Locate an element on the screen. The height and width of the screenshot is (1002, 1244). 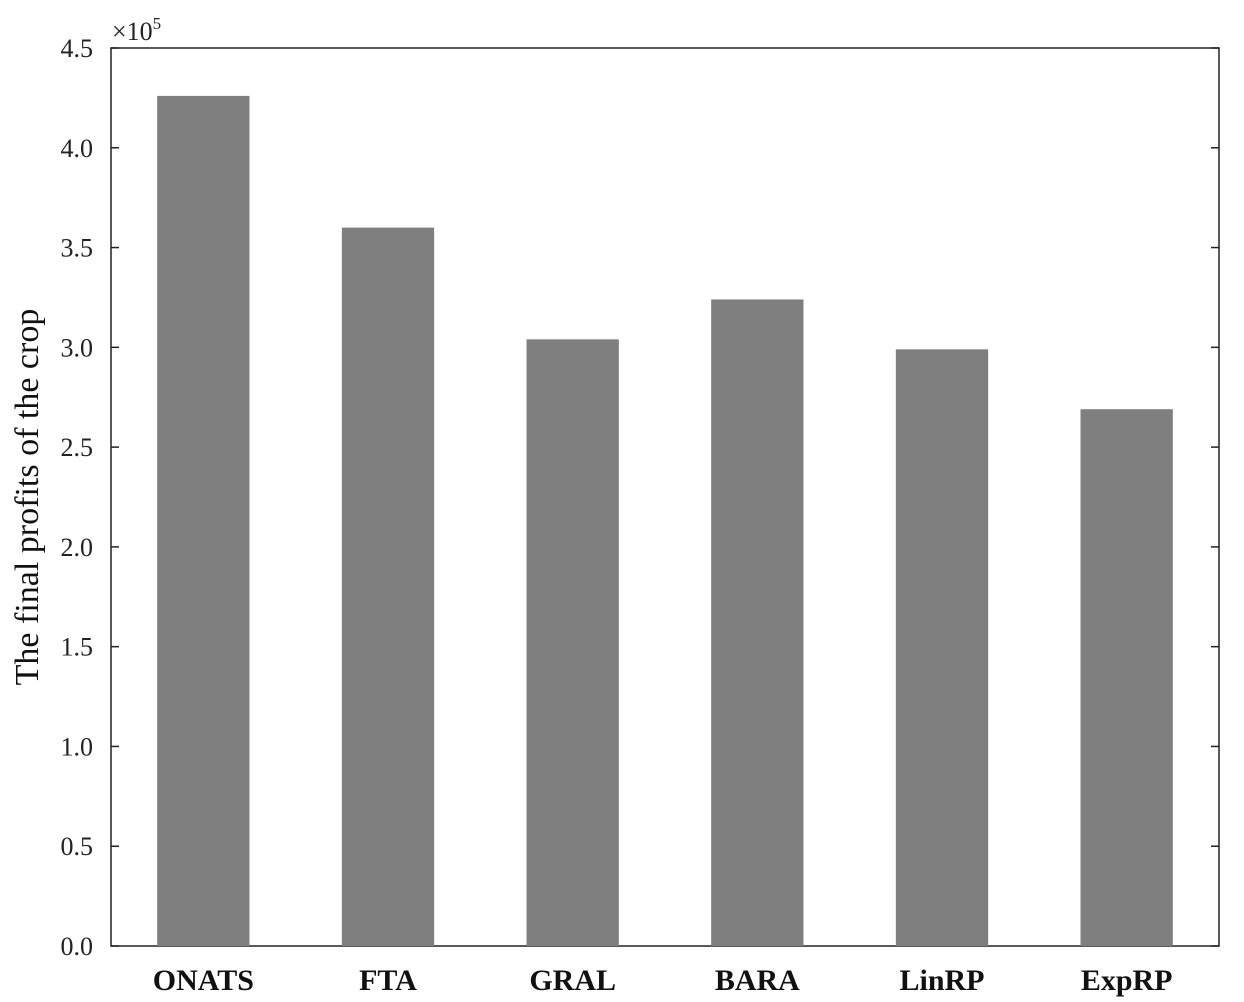
x-category-label: ExpRP is located at coordinates (1127, 980).